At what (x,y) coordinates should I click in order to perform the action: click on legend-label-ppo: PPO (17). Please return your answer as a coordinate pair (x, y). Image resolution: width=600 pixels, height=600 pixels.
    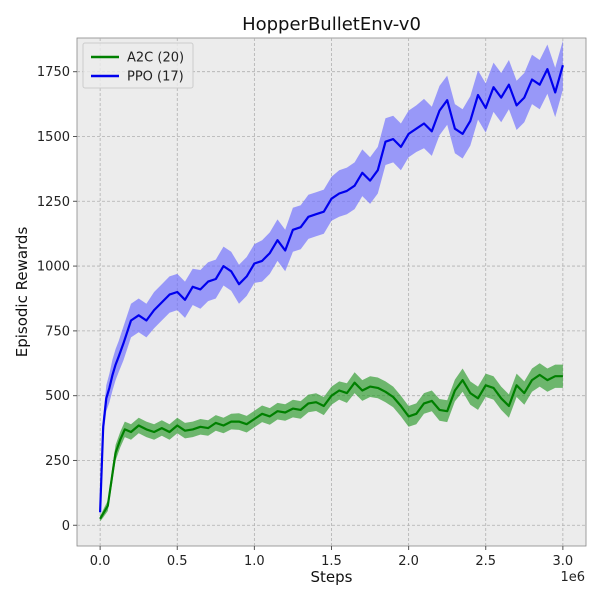
    Looking at the image, I should click on (155, 77).